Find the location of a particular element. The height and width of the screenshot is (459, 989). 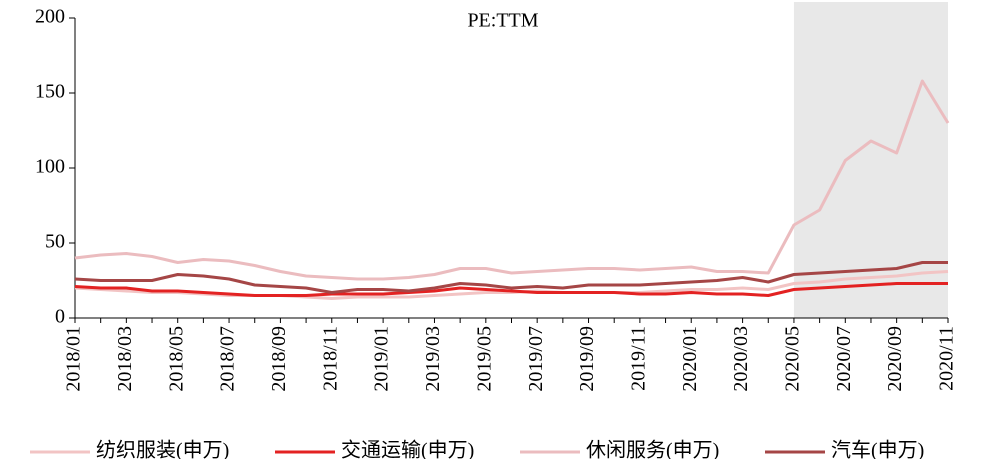

x-tick-label: 2018/11 is located at coordinates (330, 358).